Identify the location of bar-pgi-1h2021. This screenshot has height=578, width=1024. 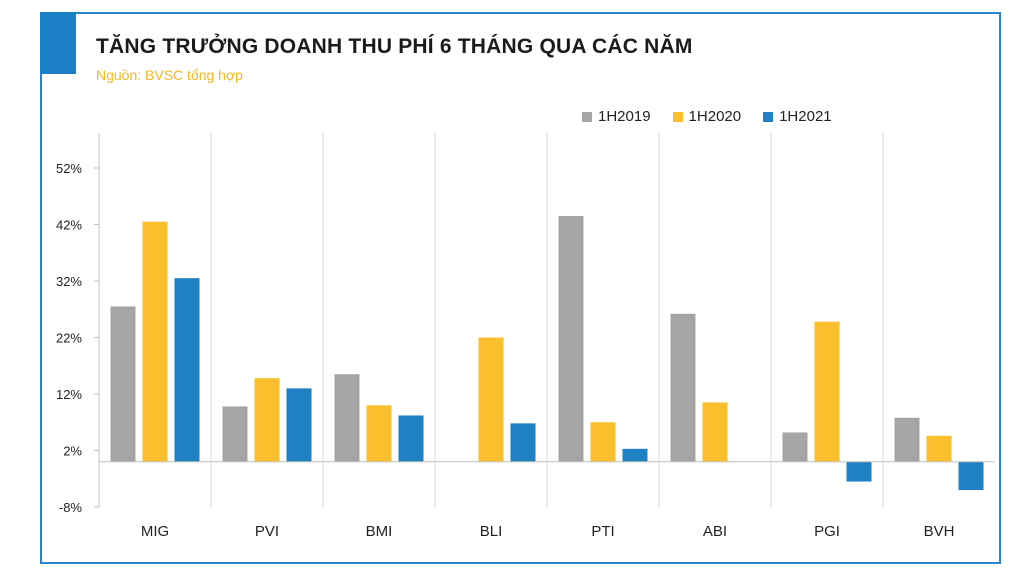
(859, 471).